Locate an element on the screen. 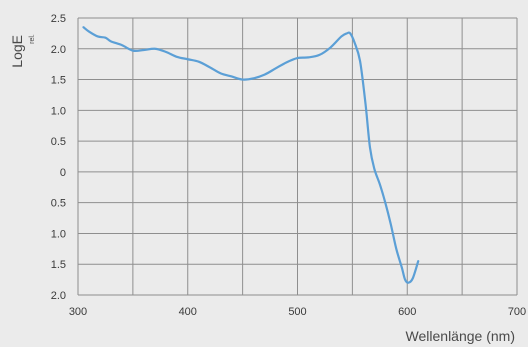 The width and height of the screenshot is (528, 347). x-tick-label: 400 is located at coordinates (188, 312).